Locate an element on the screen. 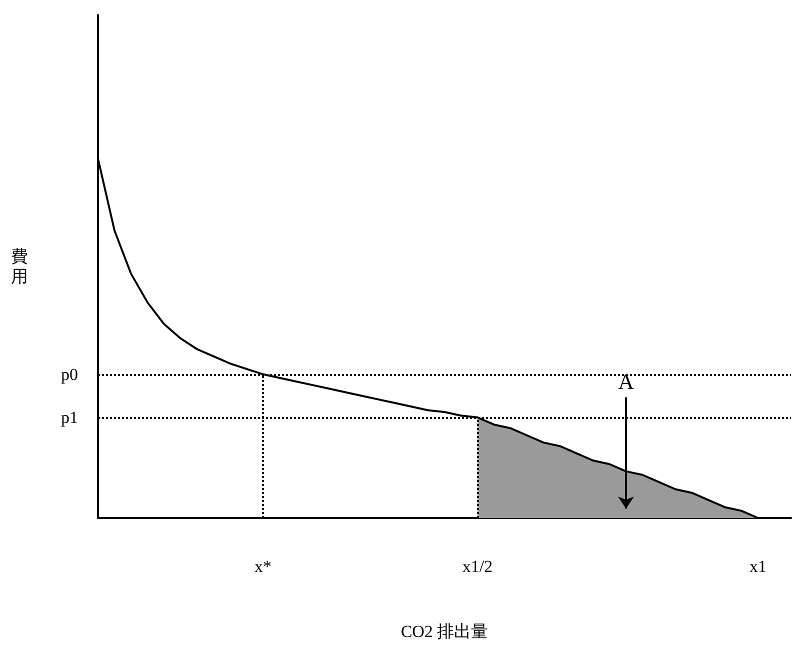 The height and width of the screenshot is (657, 802). x-tick-label: x1 is located at coordinates (758, 566).